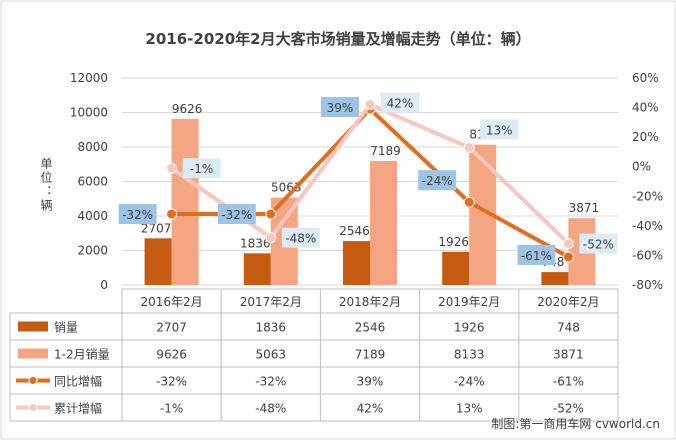  What do you see at coordinates (370, 302) in the screenshot?
I see `x-category-label: 2018年2月` at bounding box center [370, 302].